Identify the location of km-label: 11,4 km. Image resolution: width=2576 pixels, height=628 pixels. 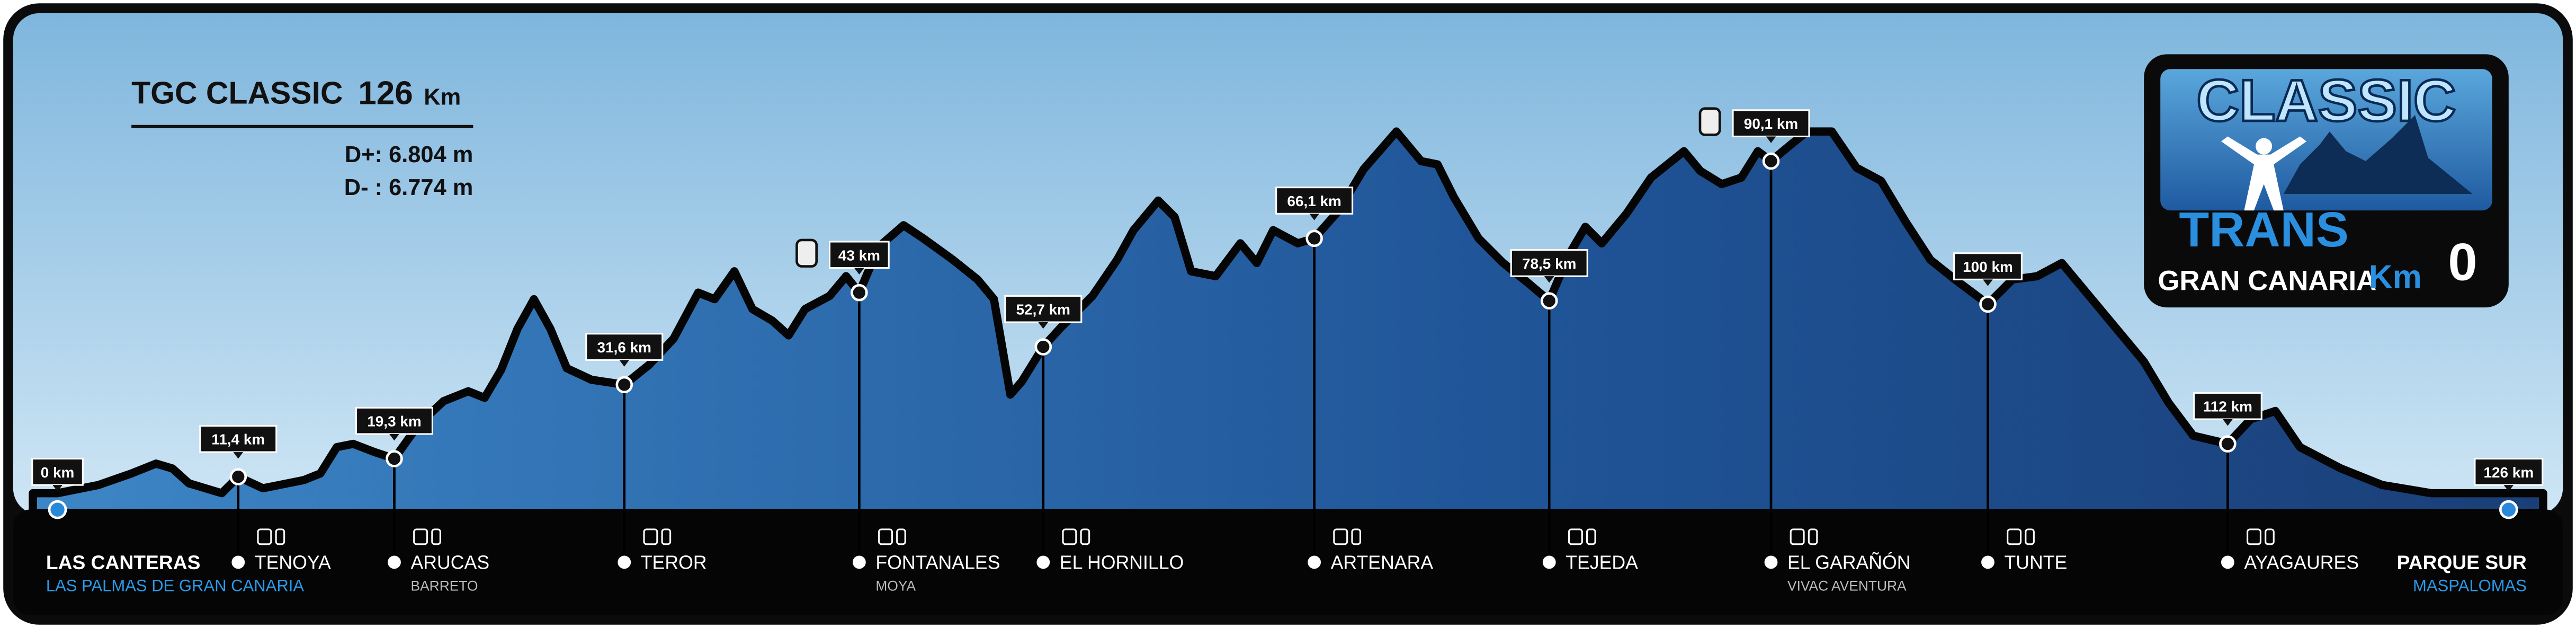
(238, 440).